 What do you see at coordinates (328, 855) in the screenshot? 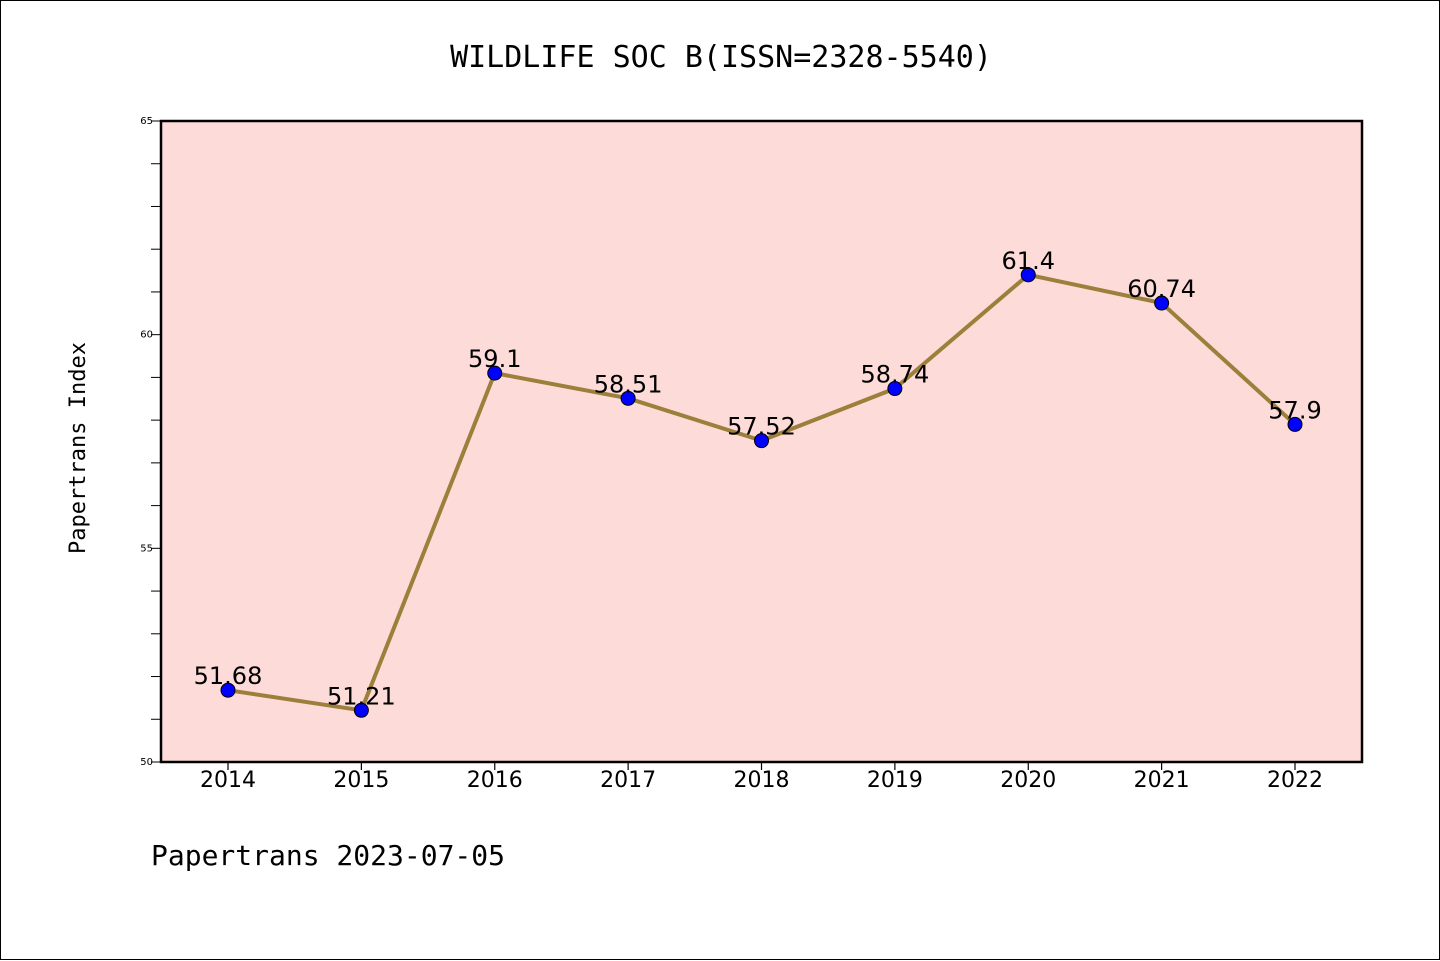
I see `footer-date: Papertrans 2023-07-05` at bounding box center [328, 855].